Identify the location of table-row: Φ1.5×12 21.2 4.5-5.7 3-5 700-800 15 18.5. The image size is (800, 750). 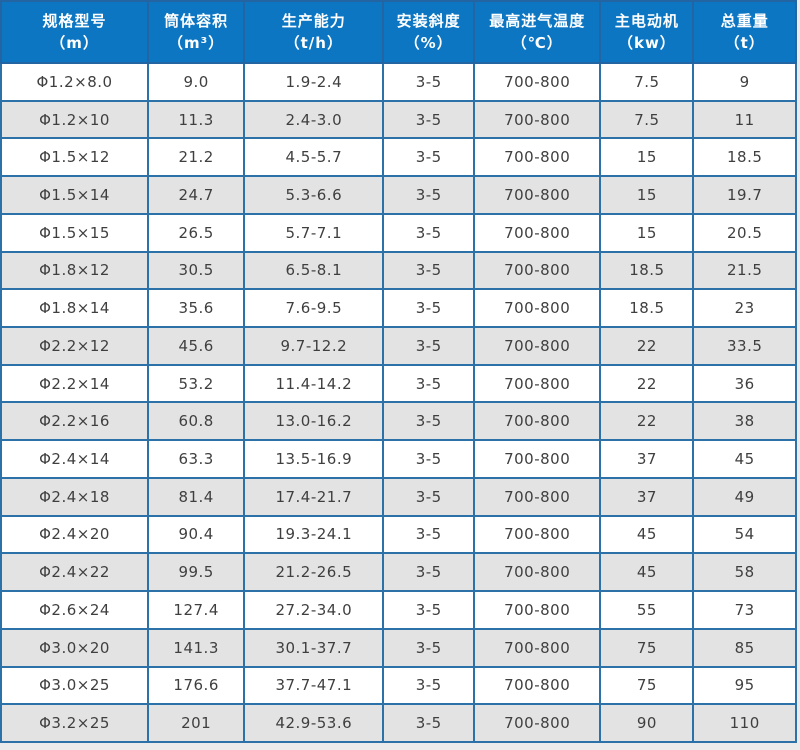
(398, 157).